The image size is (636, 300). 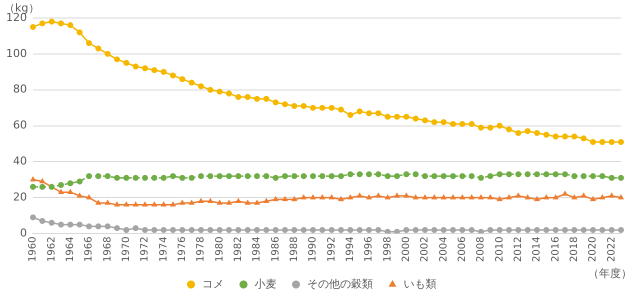 What do you see at coordinates (70, 249) in the screenshot?
I see `x-tick-label: 1964` at bounding box center [70, 249].